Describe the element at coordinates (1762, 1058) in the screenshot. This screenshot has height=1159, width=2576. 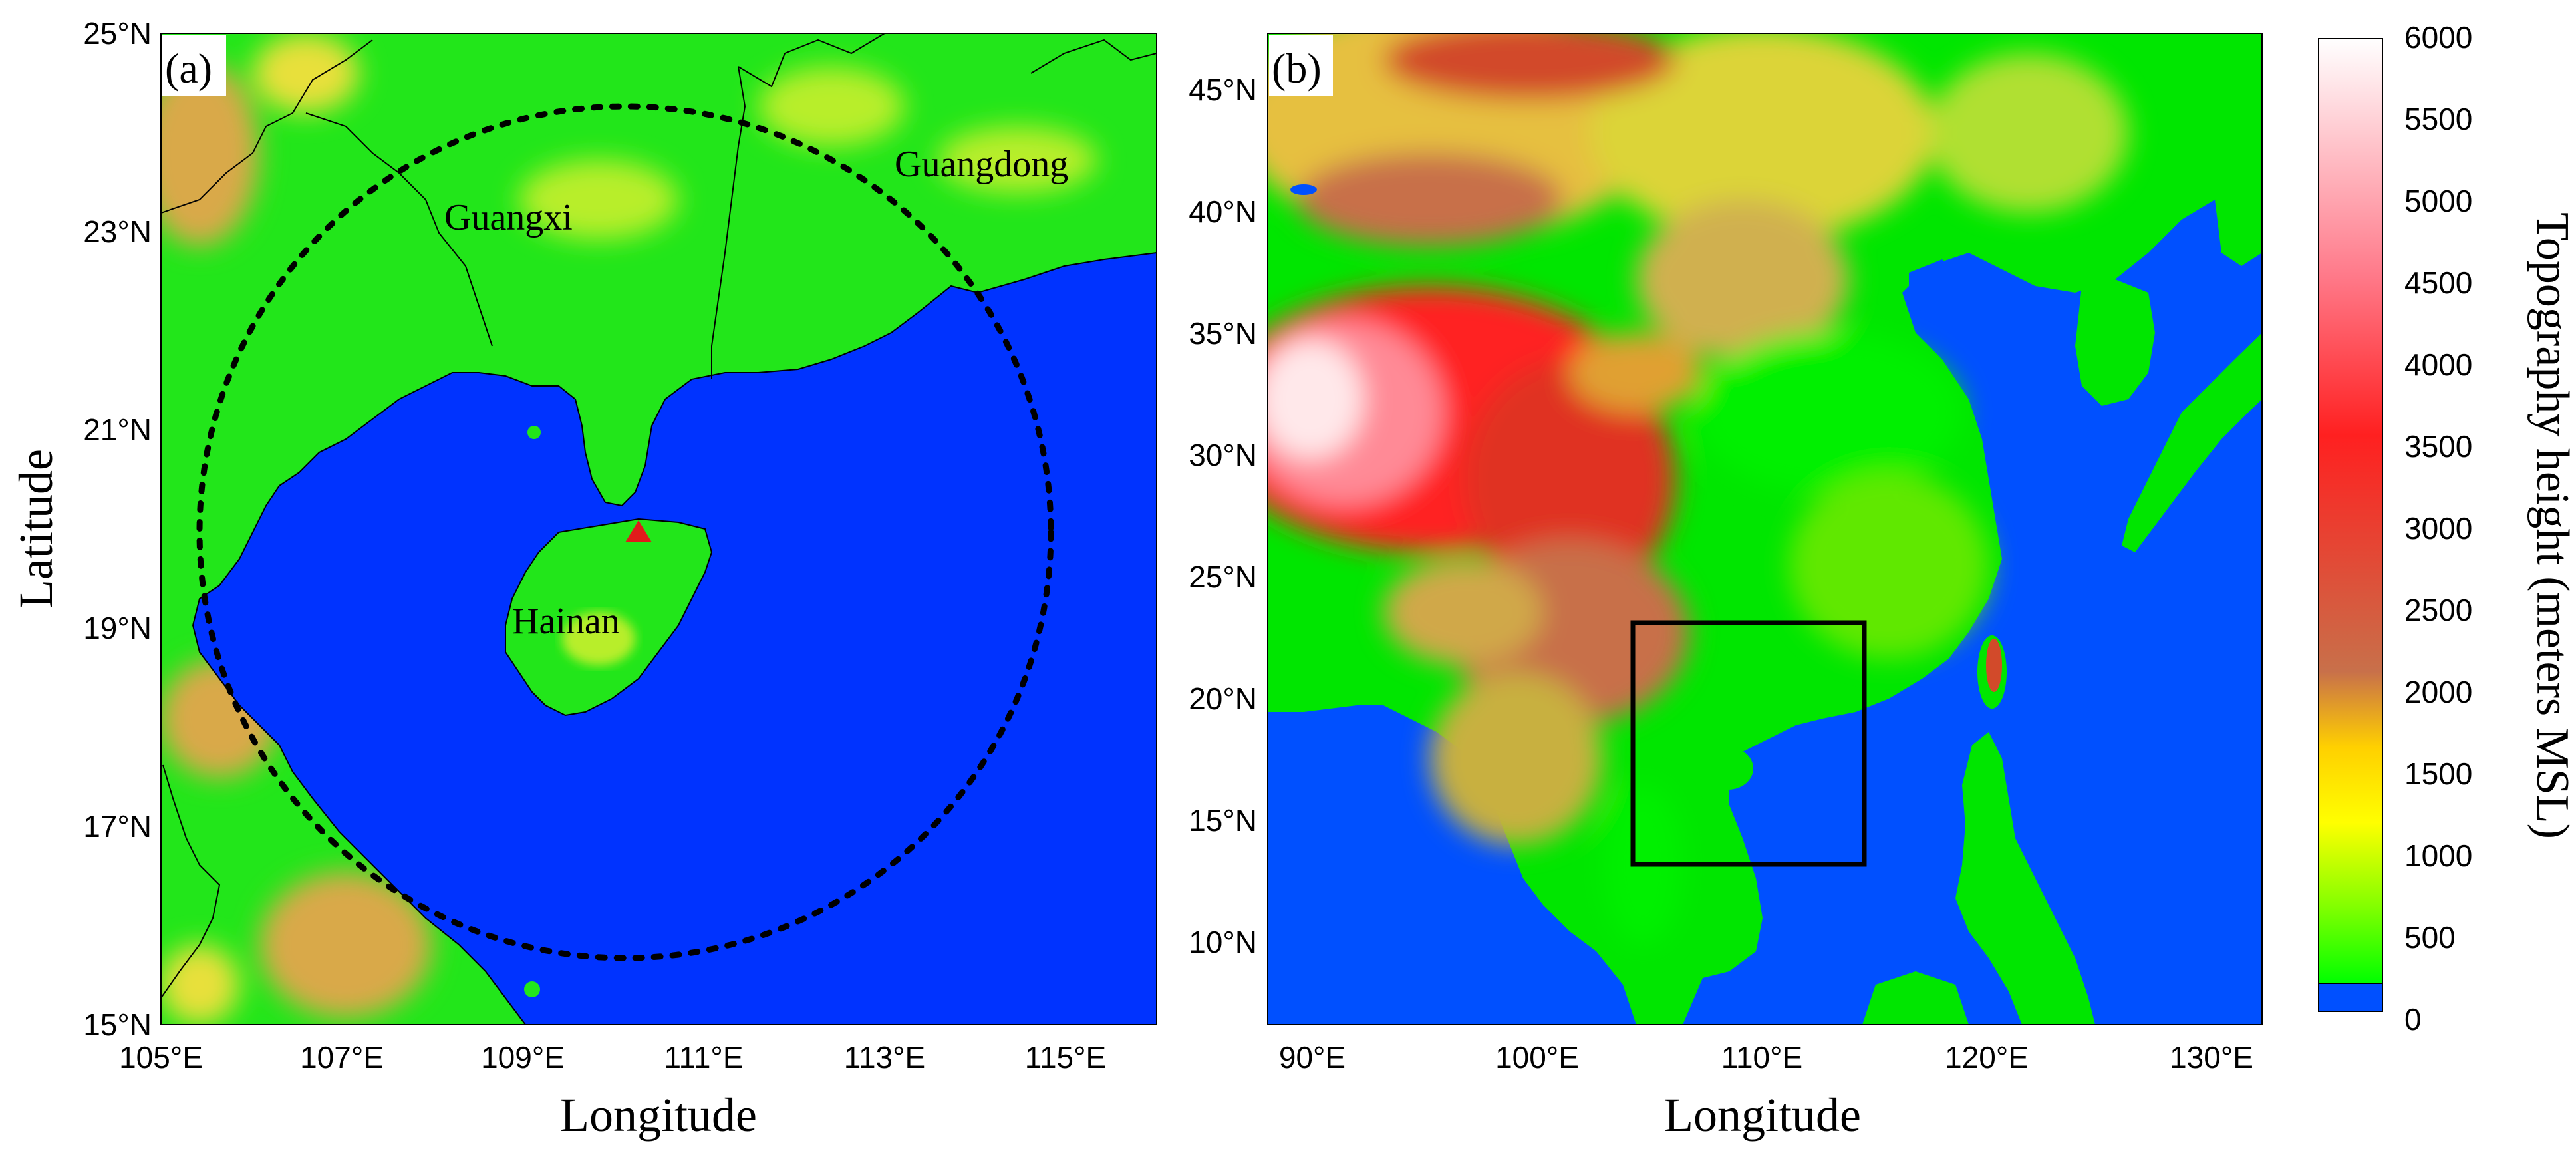
I see `x-tick-label: 110°E` at that location.